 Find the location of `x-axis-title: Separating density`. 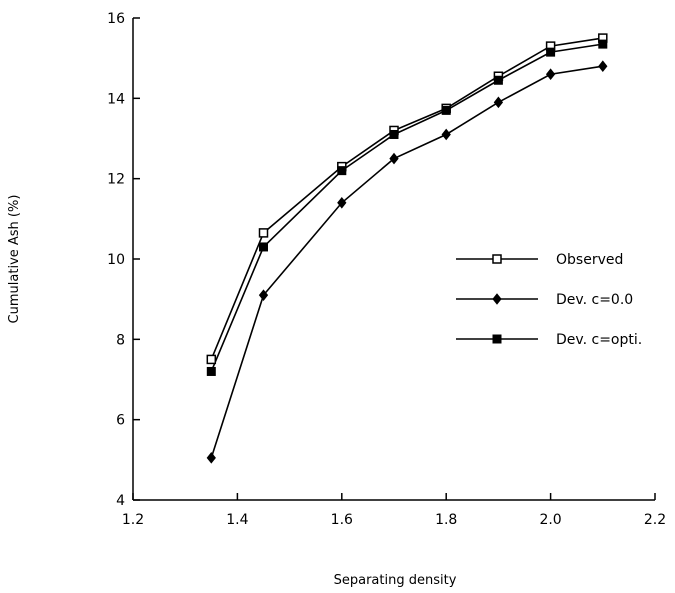

x-axis-title: Separating density is located at coordinates (395, 580).